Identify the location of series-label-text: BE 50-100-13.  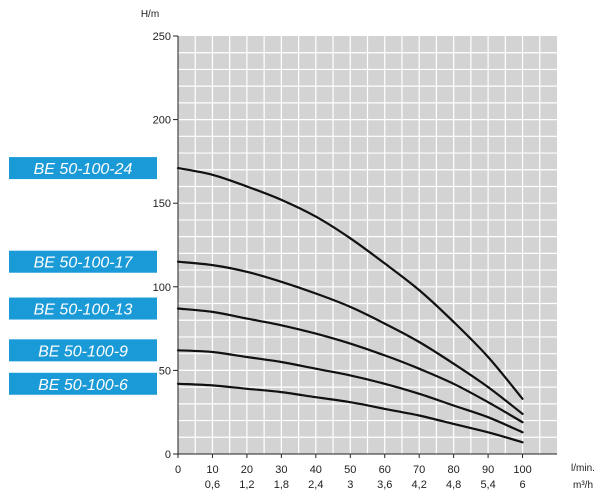
(83, 310).